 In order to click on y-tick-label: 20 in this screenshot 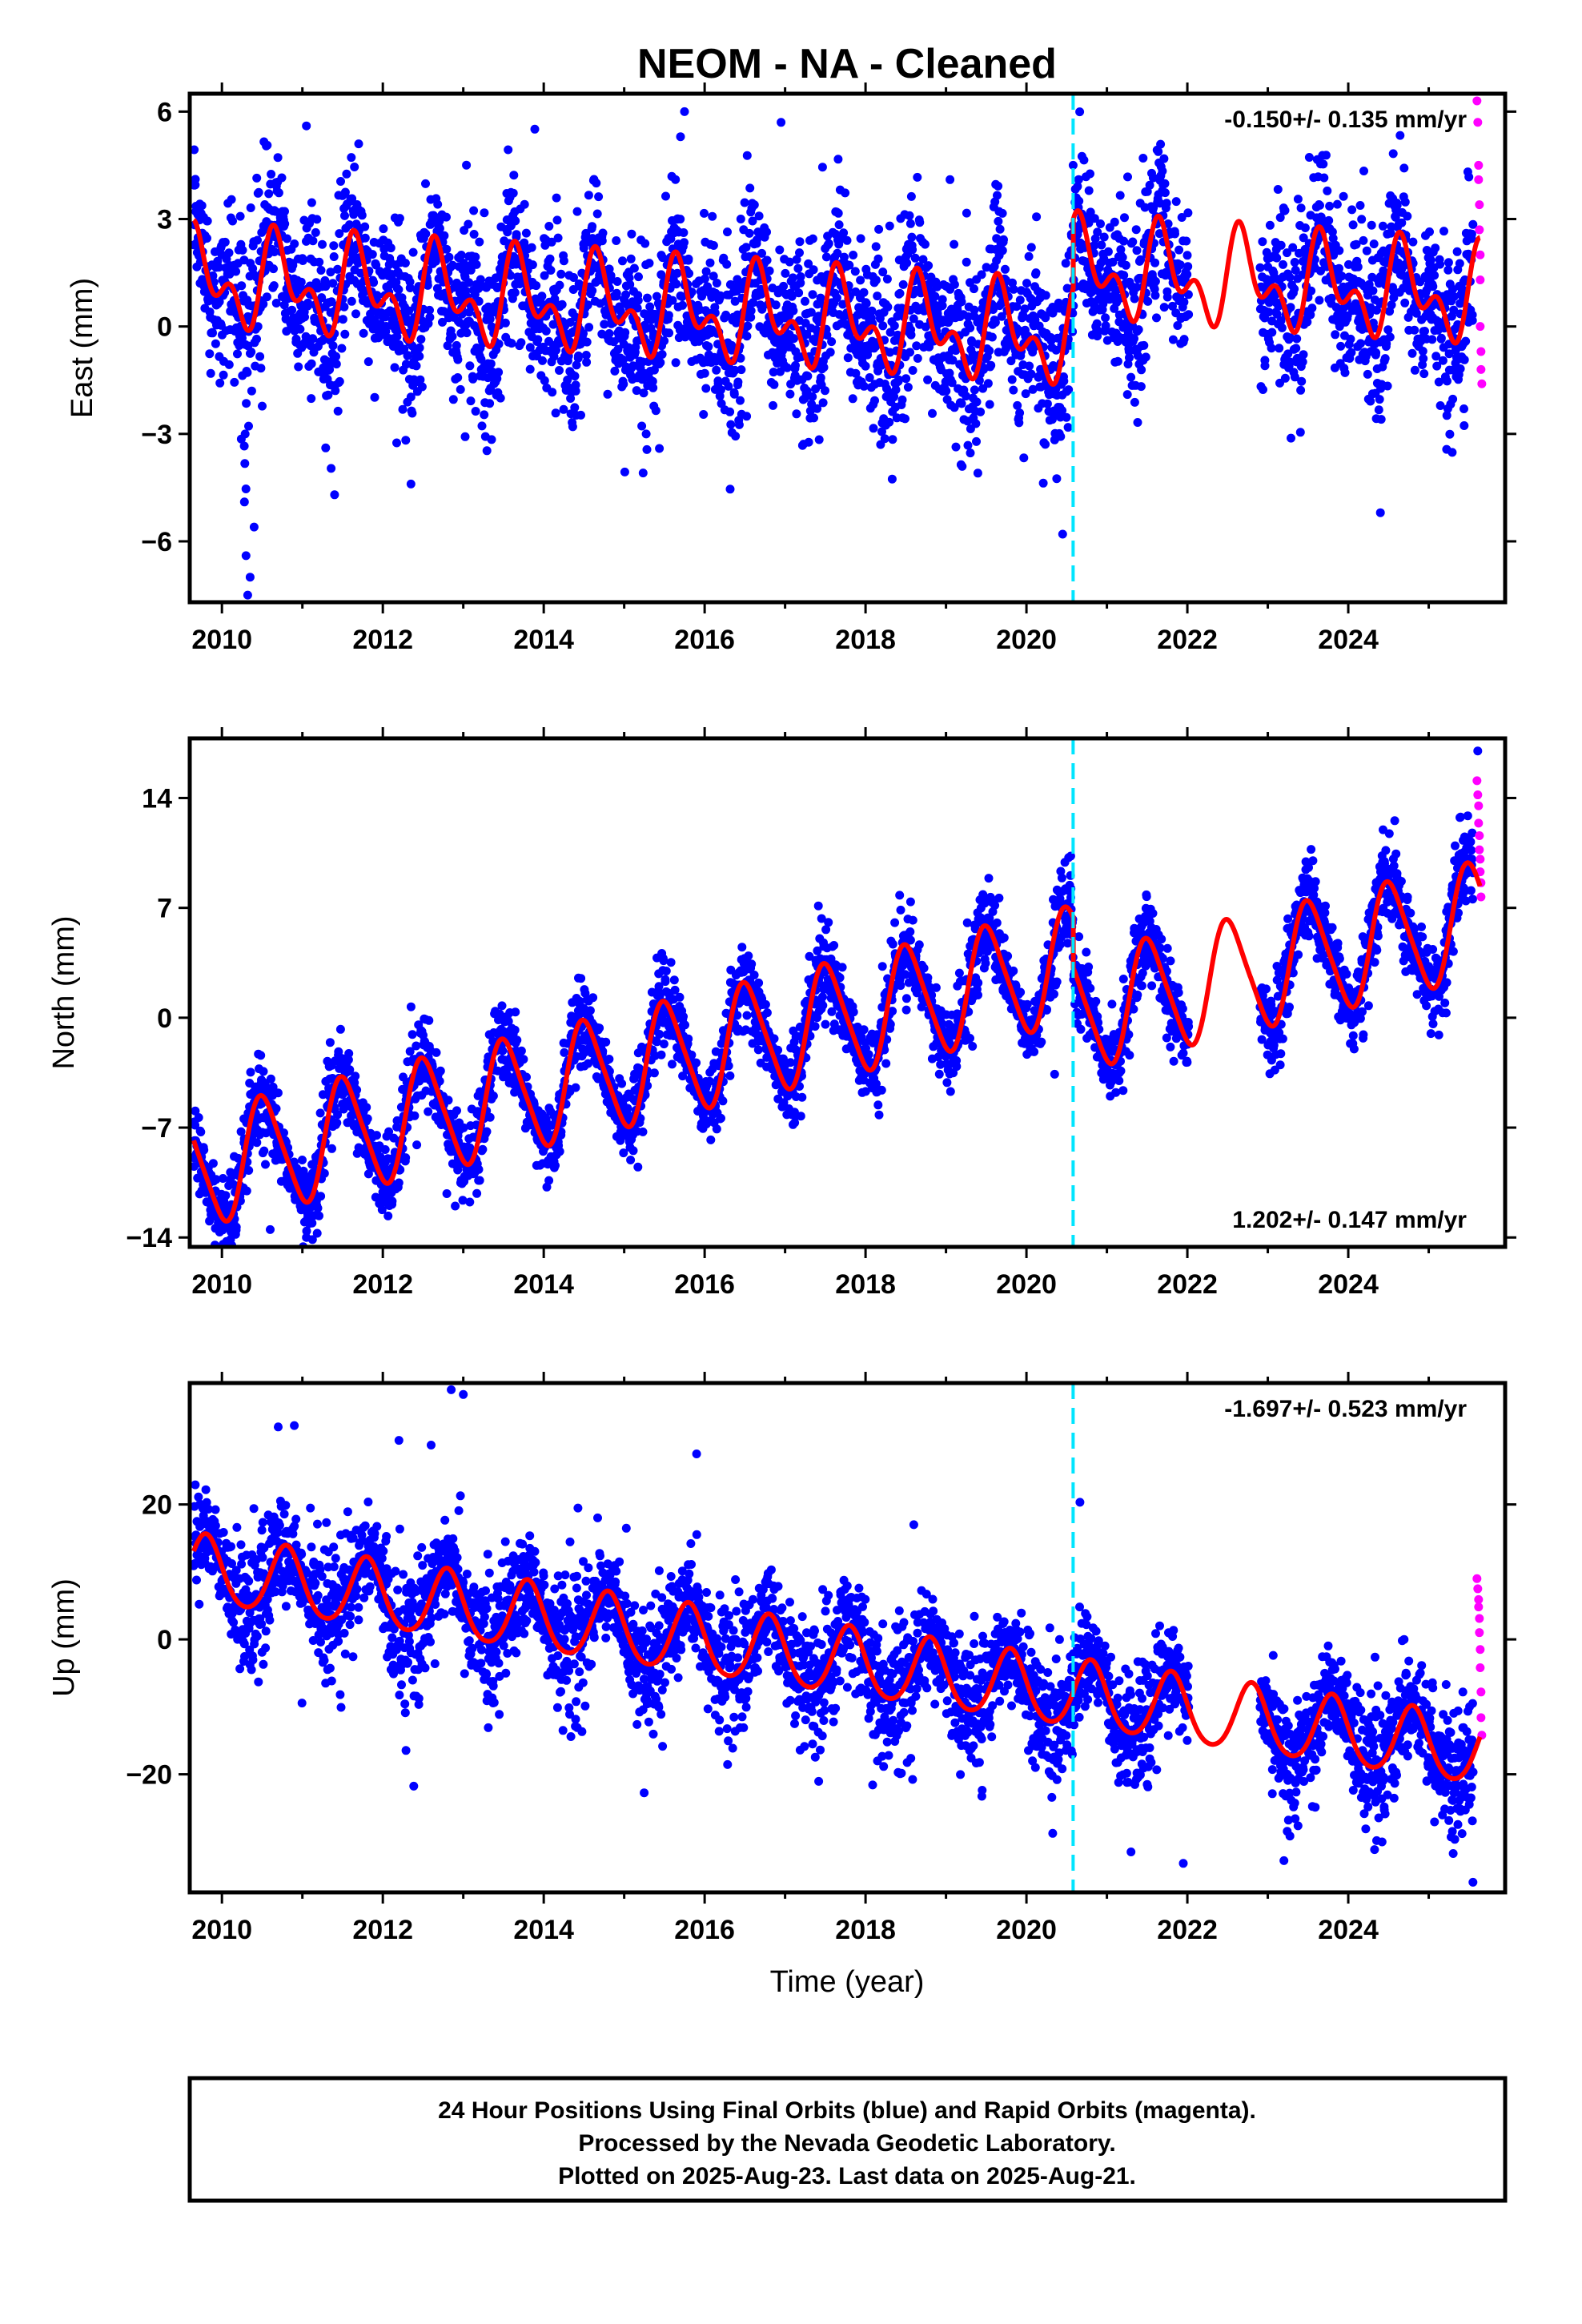, I will do `click(157, 1505)`.